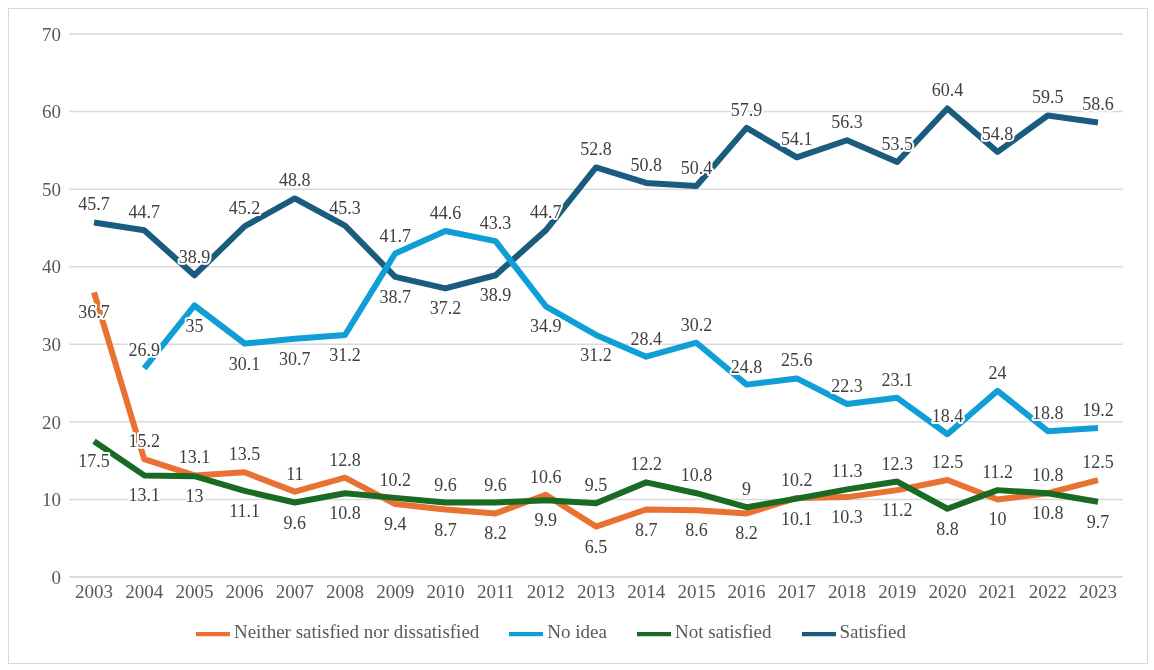 The height and width of the screenshot is (670, 1154). I want to click on y-tick-label: 0, so click(56, 577).